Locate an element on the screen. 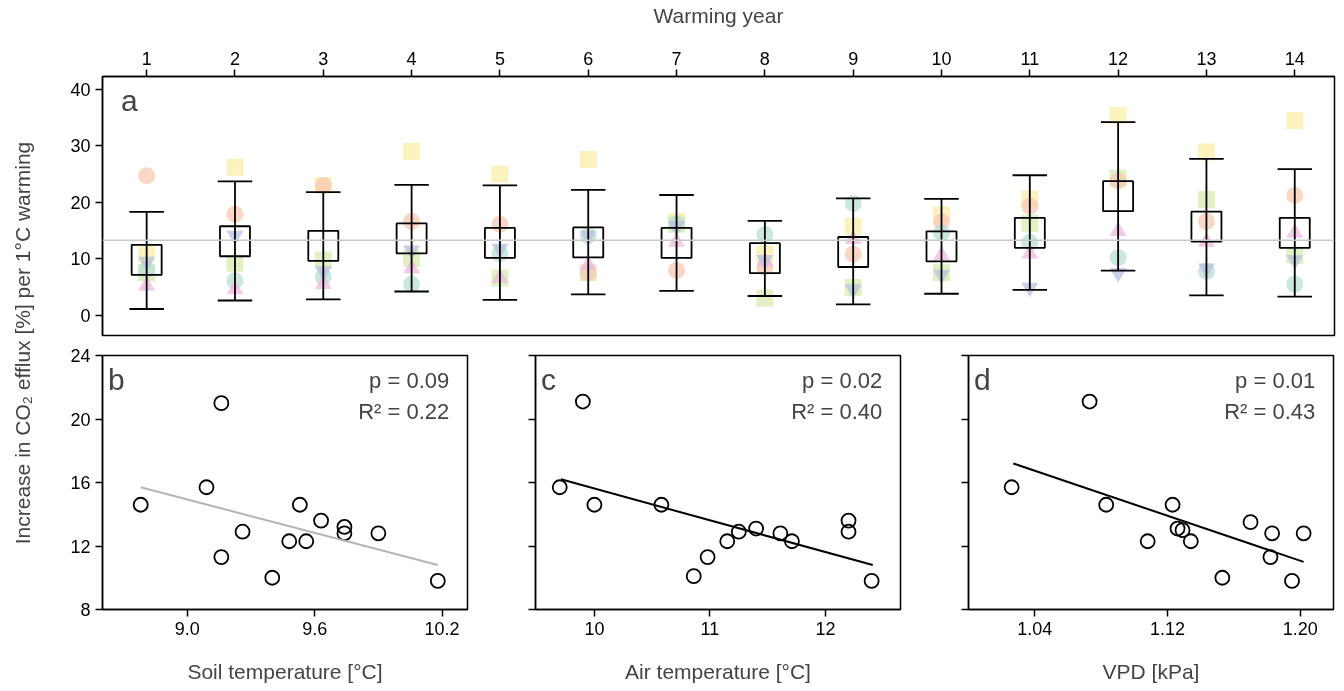 Image resolution: width=1344 pixels, height=691 pixels. x-axis-title: VPD [kPa] is located at coordinates (1151, 671).